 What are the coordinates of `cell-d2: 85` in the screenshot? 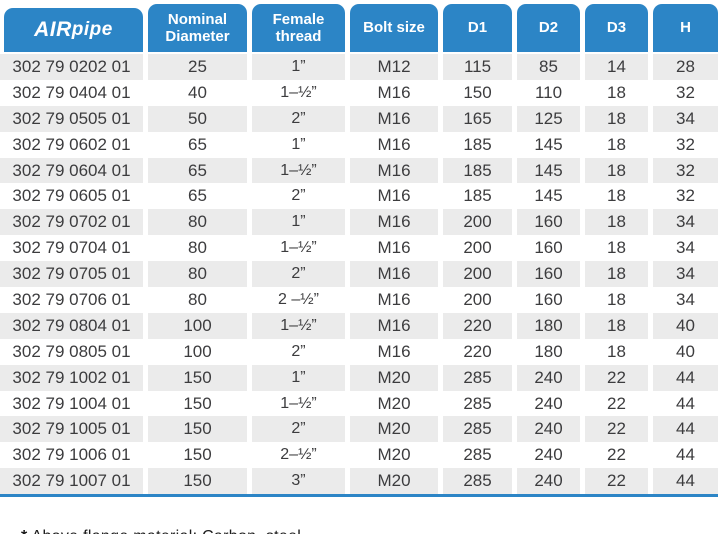 It's located at (548, 67).